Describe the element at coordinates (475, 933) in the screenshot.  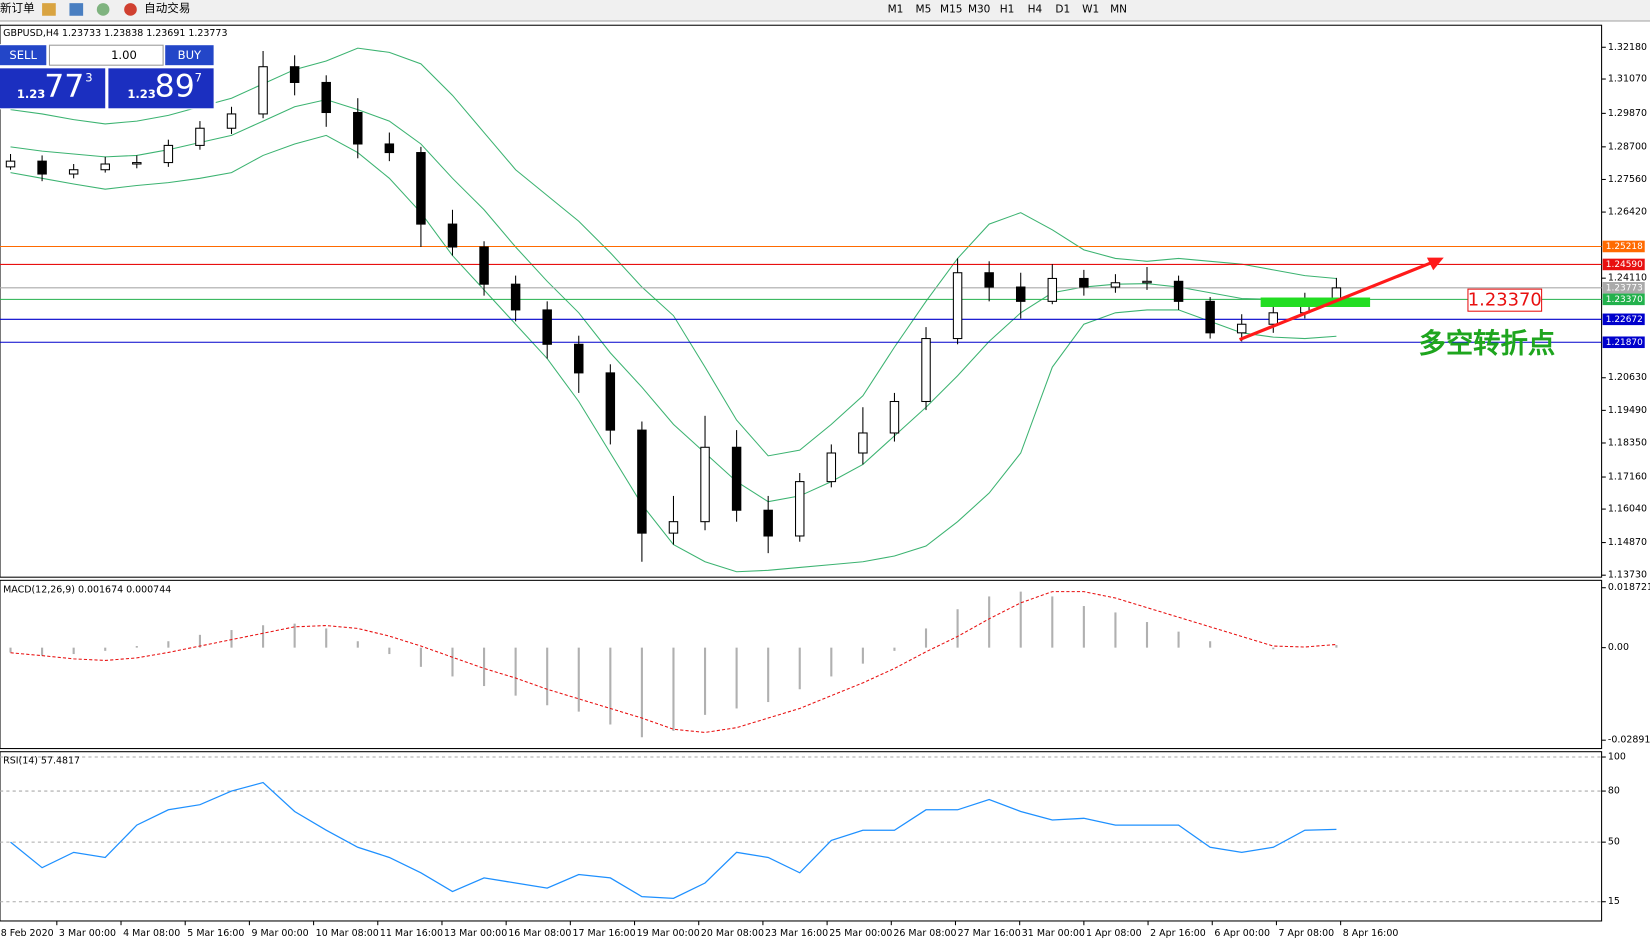
I see `x-tick-label: 13 Mar 00:00` at that location.